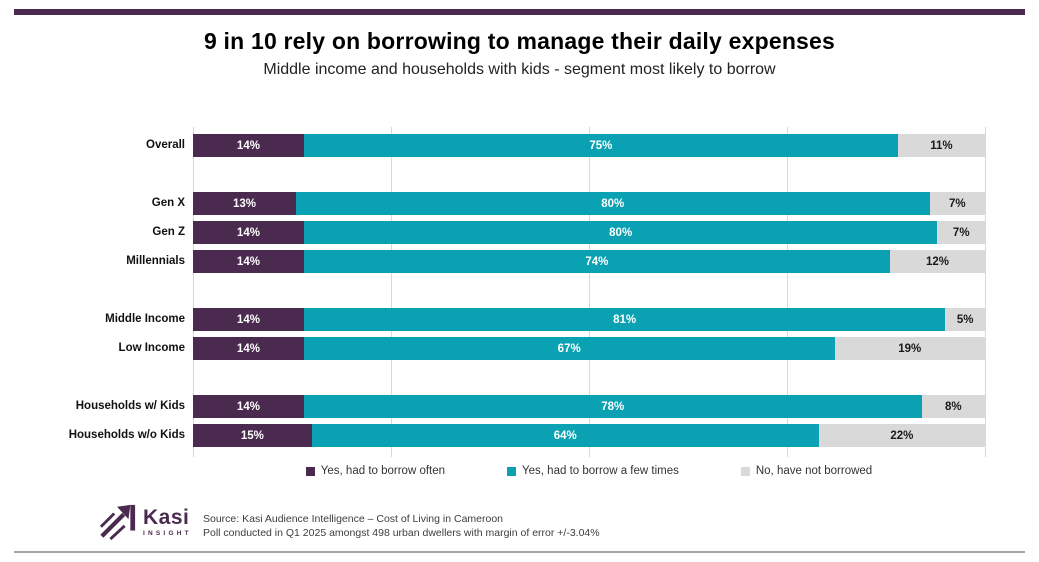 Image resolution: width=1039 pixels, height=562 pixels. What do you see at coordinates (166, 517) in the screenshot?
I see `kasi-logo-text: Kasi` at bounding box center [166, 517].